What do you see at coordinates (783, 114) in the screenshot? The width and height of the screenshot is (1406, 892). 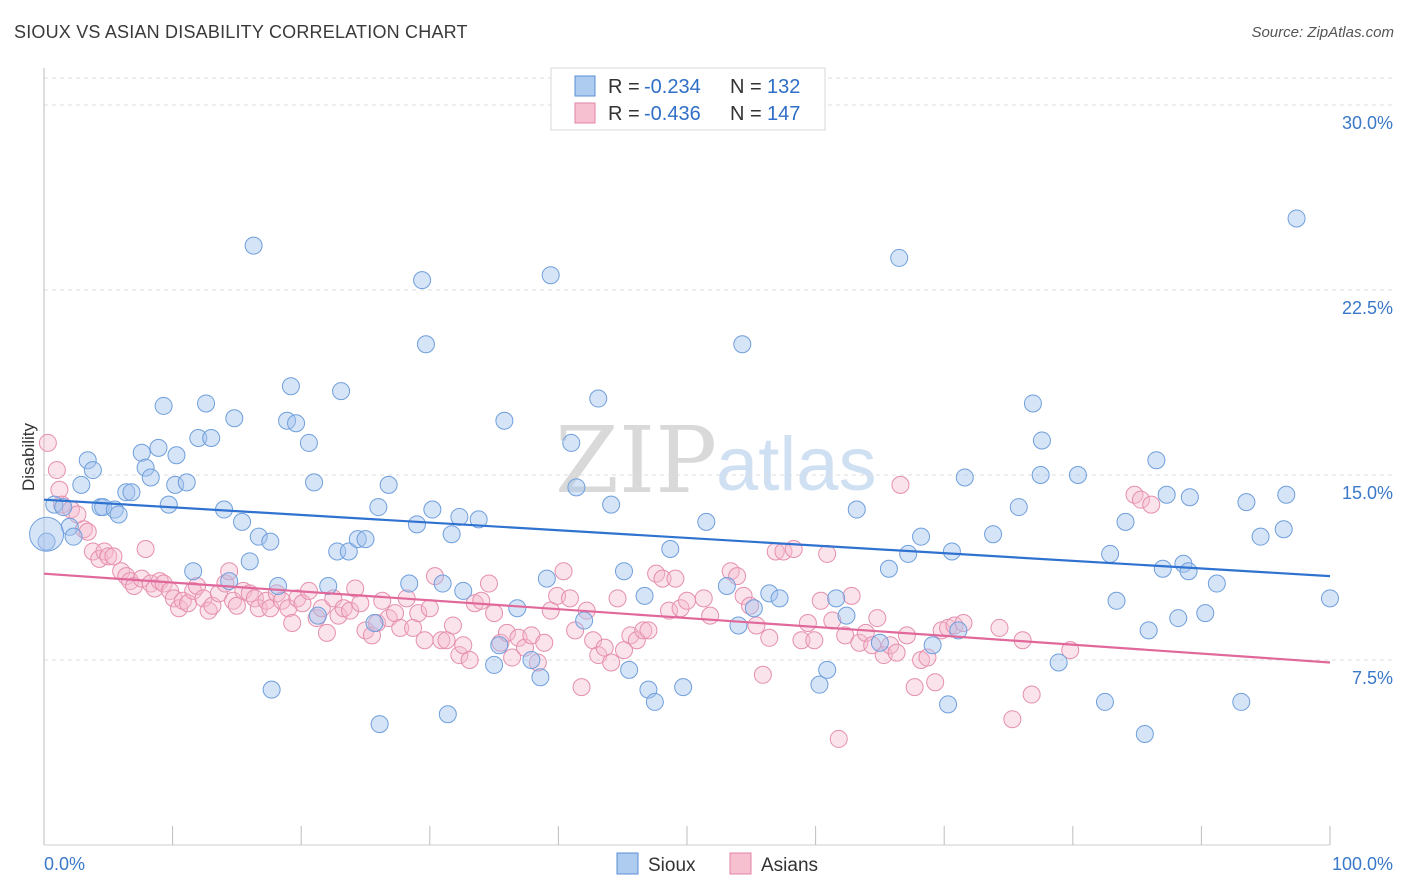 I see `legend-n-value-asians: 147` at bounding box center [783, 114].